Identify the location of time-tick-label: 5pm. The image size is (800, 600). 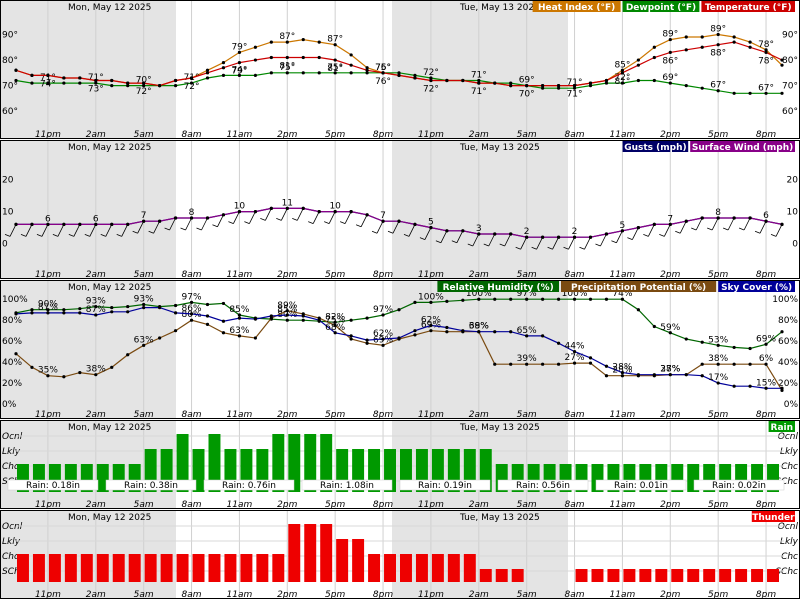
(335, 595).